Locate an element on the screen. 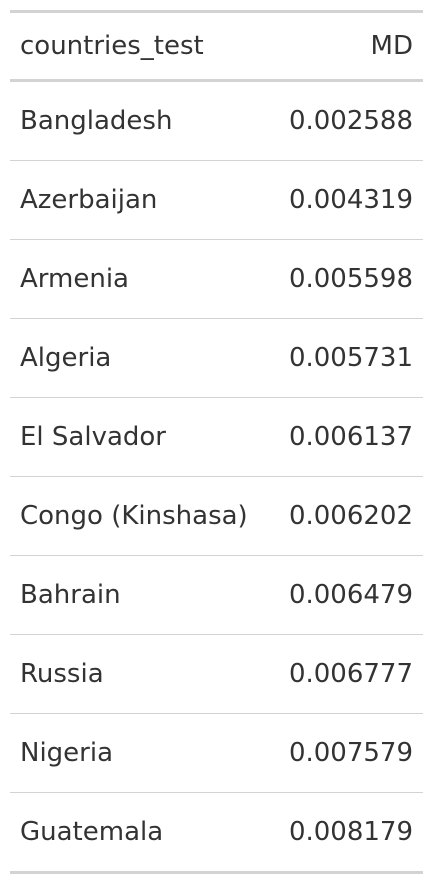  md-cell: 0.007579 is located at coordinates (347, 753).